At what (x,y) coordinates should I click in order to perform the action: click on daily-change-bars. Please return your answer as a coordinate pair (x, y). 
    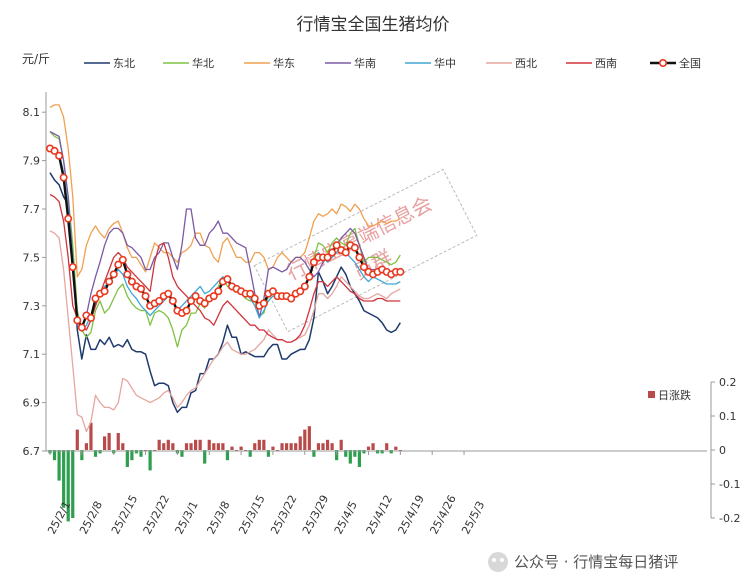
    Looking at the image, I should click on (225, 472).